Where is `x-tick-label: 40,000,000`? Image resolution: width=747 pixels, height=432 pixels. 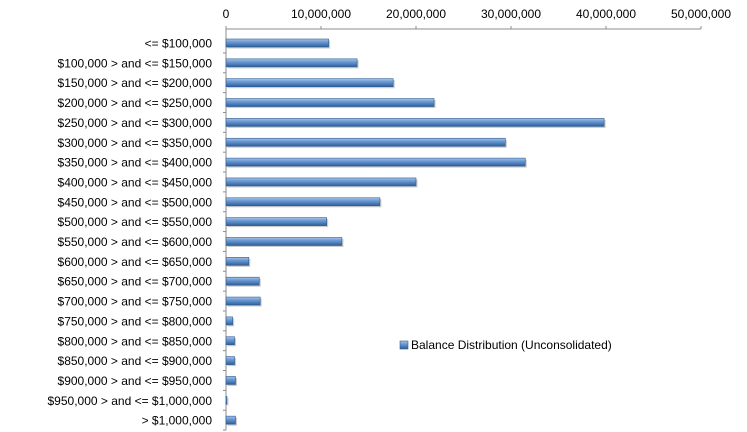
x-tick-label: 40,000,000 is located at coordinates (606, 14).